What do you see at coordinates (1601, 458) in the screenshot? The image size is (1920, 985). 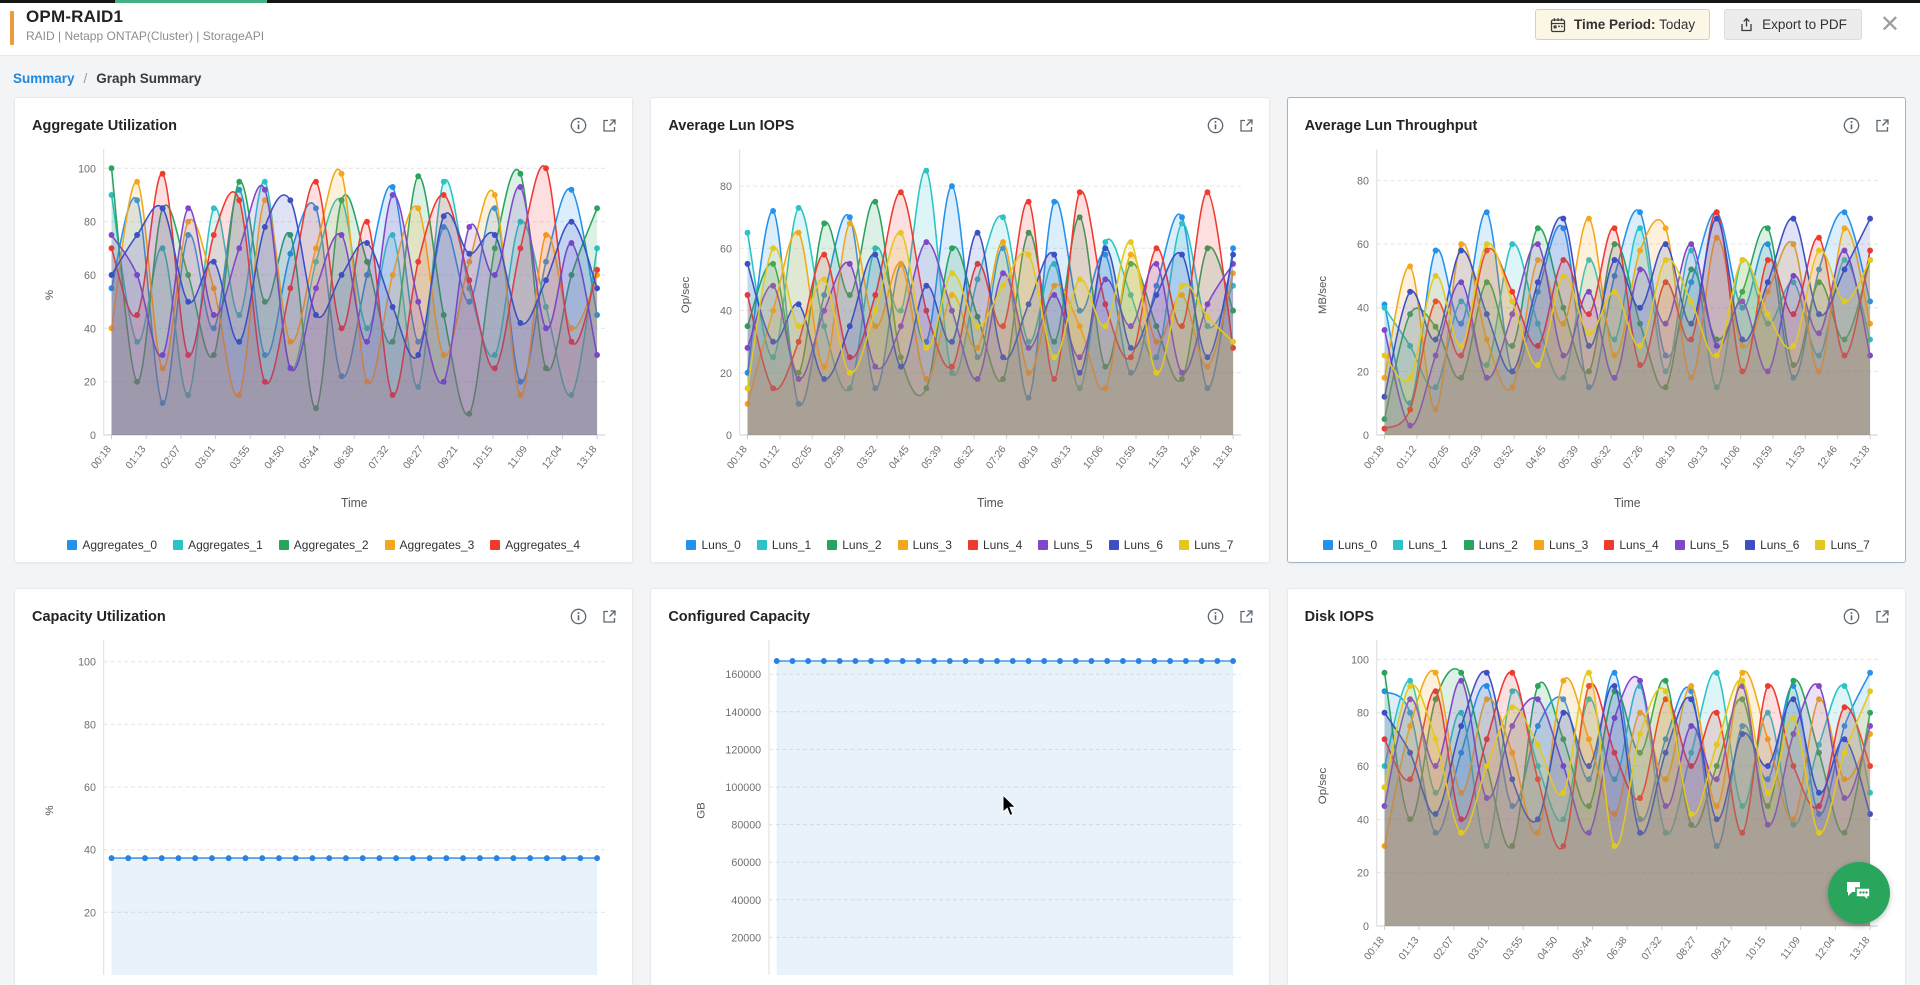 I see `svg-text: 06:32` at bounding box center [1601, 458].